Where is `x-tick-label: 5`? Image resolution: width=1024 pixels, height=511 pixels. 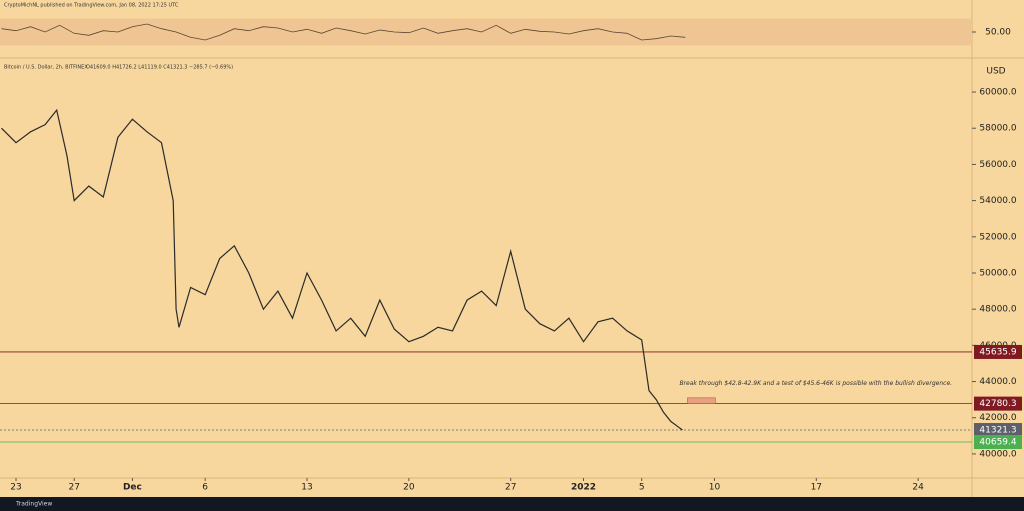 x-tick-label: 5 is located at coordinates (642, 488).